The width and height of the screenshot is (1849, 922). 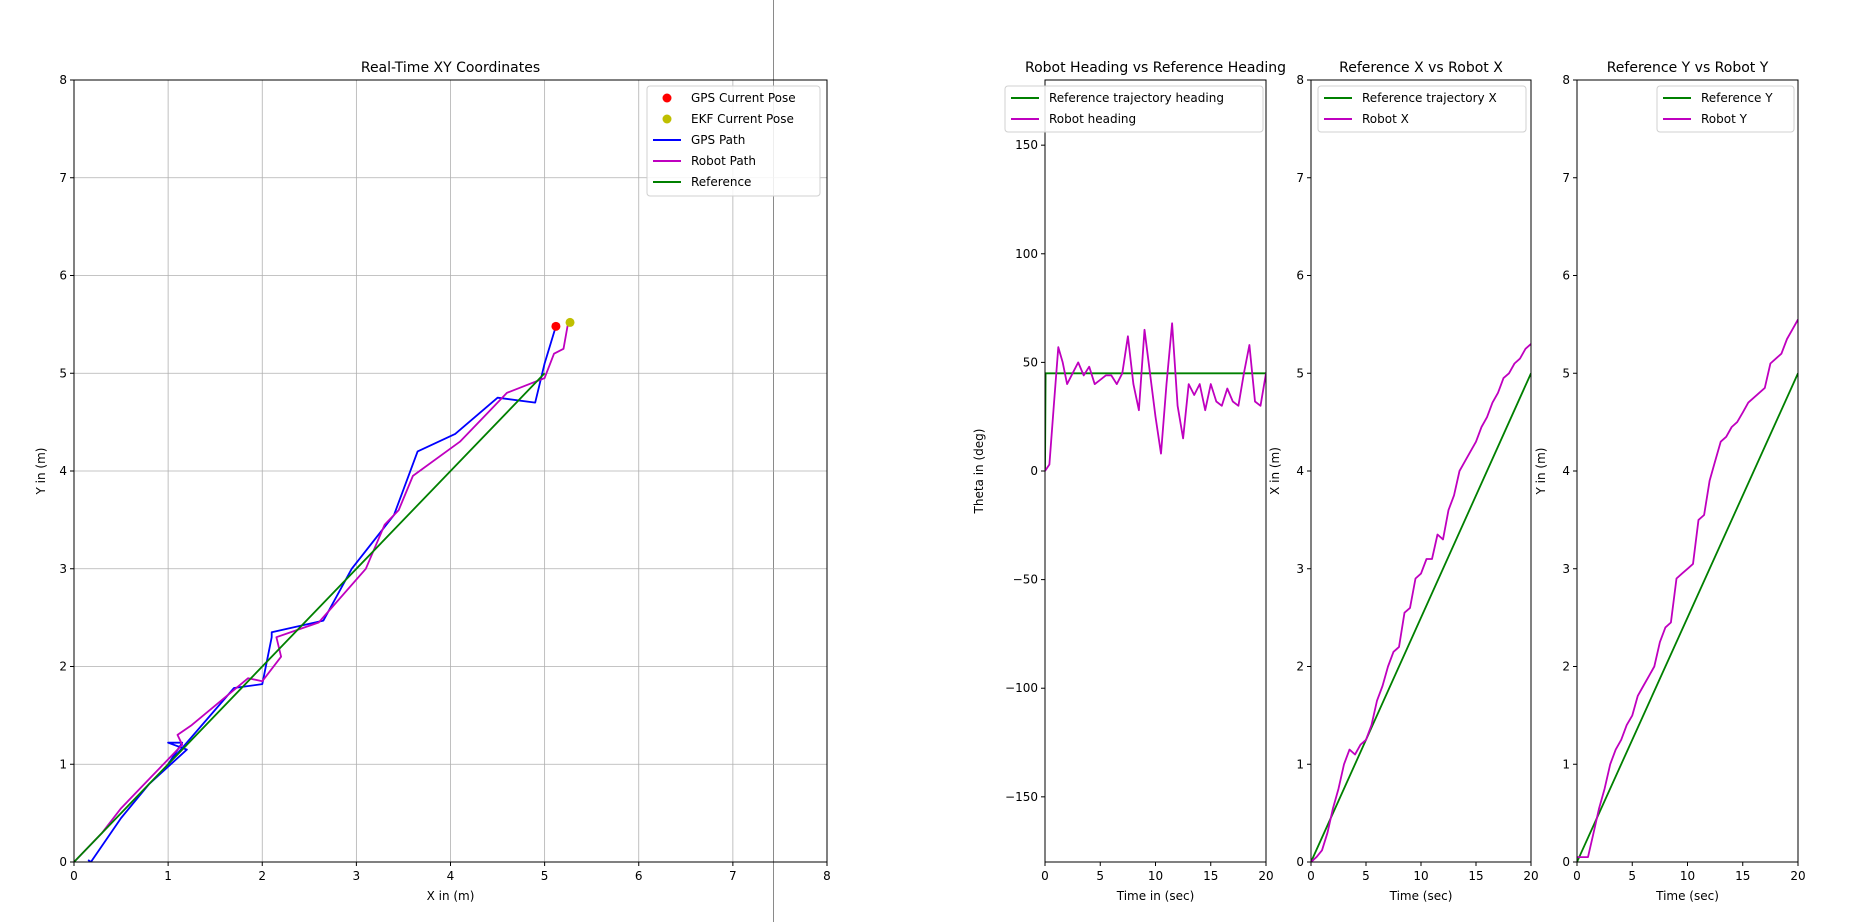 I want to click on x-tick-label: 3, so click(x=357, y=876).